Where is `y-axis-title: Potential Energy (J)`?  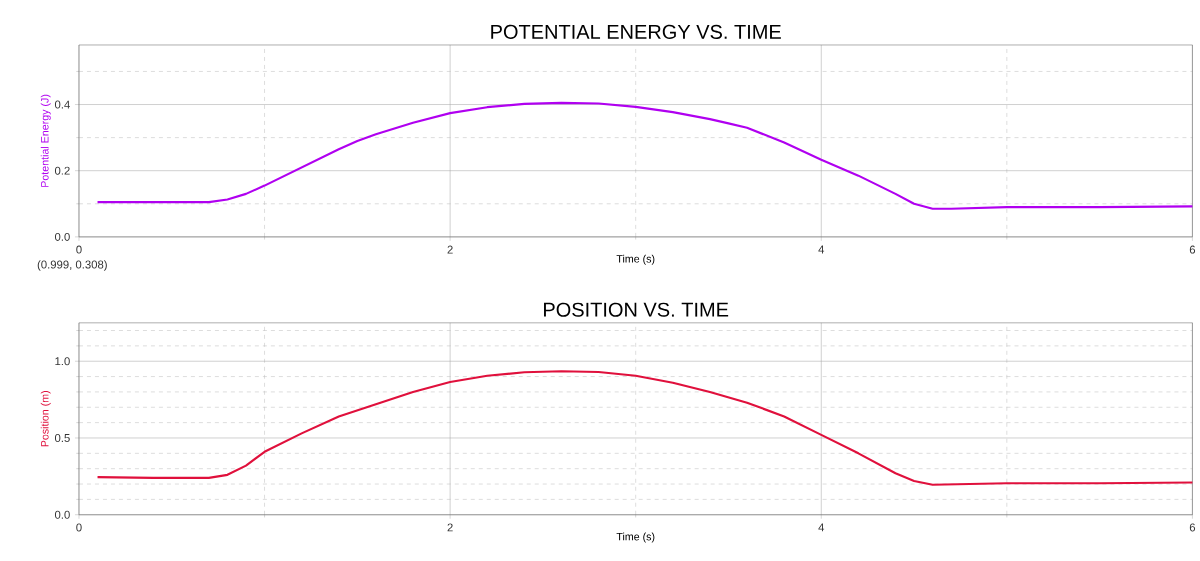
y-axis-title: Potential Energy (J) is located at coordinates (45, 140).